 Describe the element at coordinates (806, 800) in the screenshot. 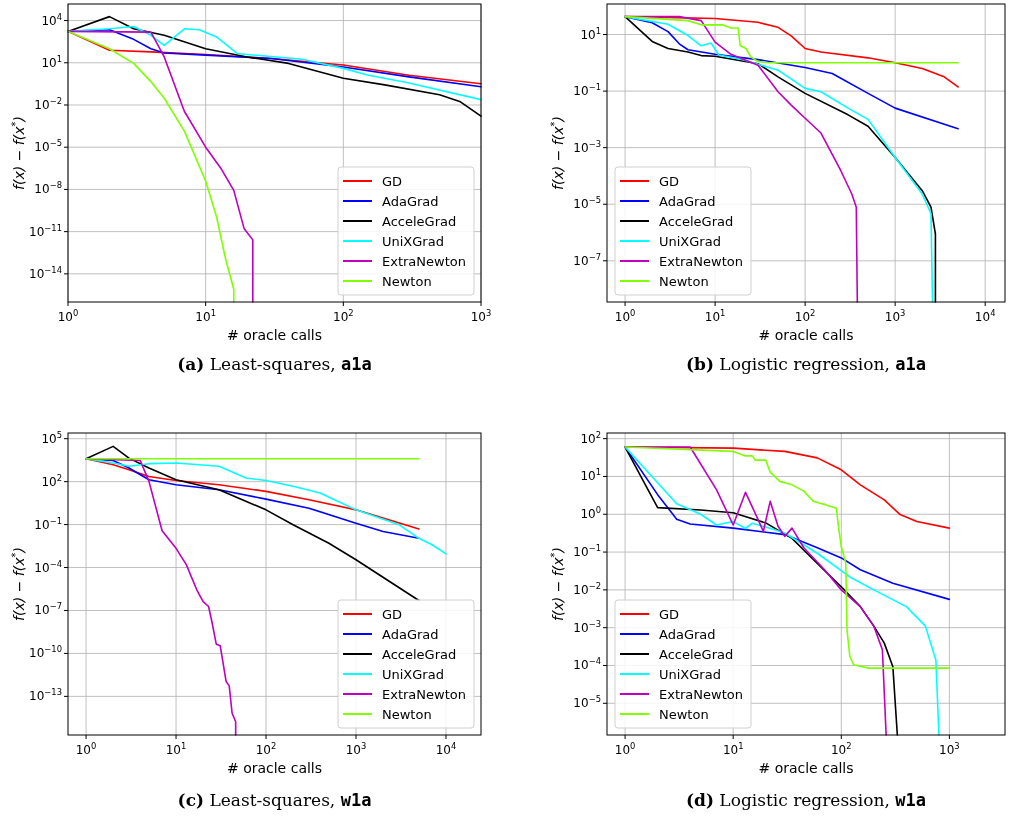

I see `text: (d) Logistic regression, w1a` at that location.